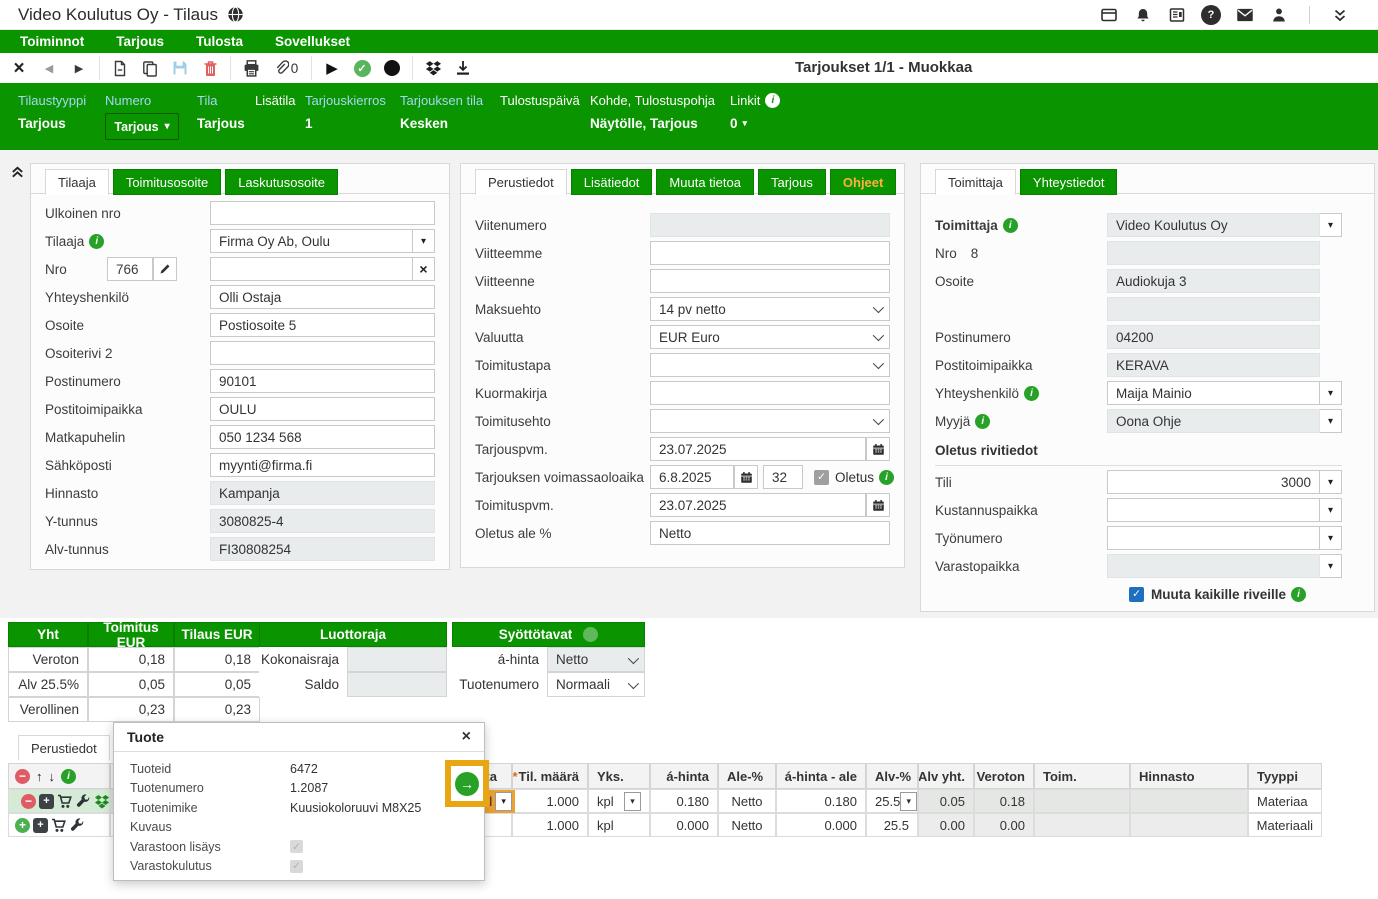 This screenshot has height=899, width=1378. I want to click on price-cell: 0.180, so click(684, 801).